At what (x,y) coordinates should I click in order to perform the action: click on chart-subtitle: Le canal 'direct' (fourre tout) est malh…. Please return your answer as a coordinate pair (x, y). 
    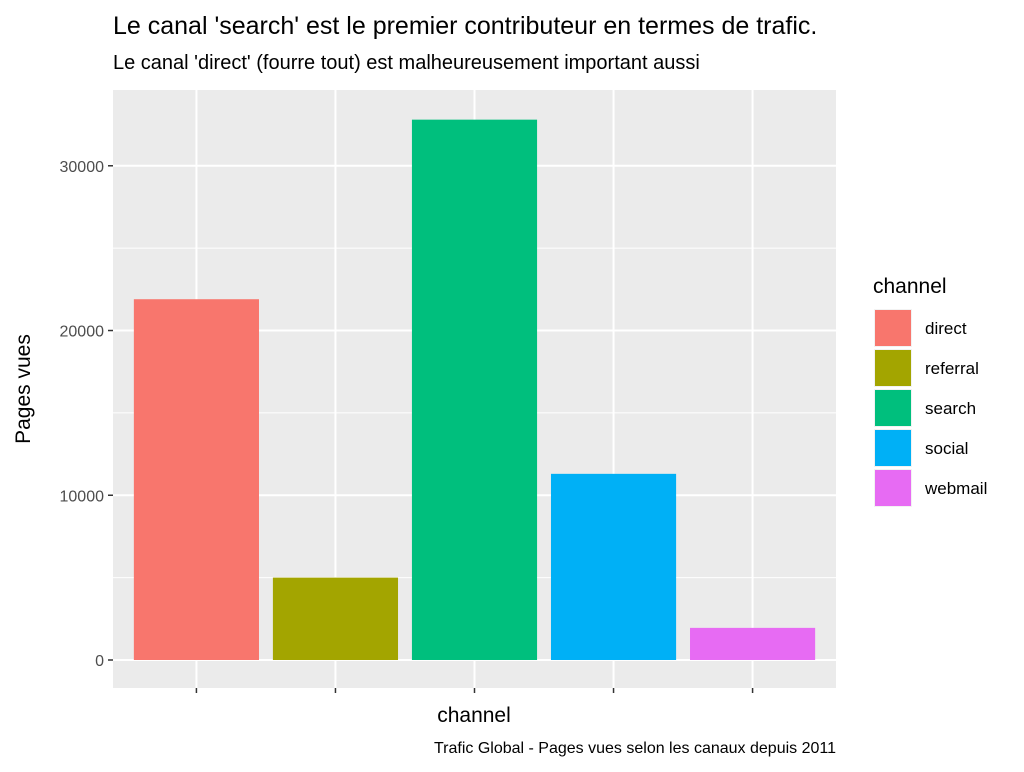
    Looking at the image, I should click on (406, 63).